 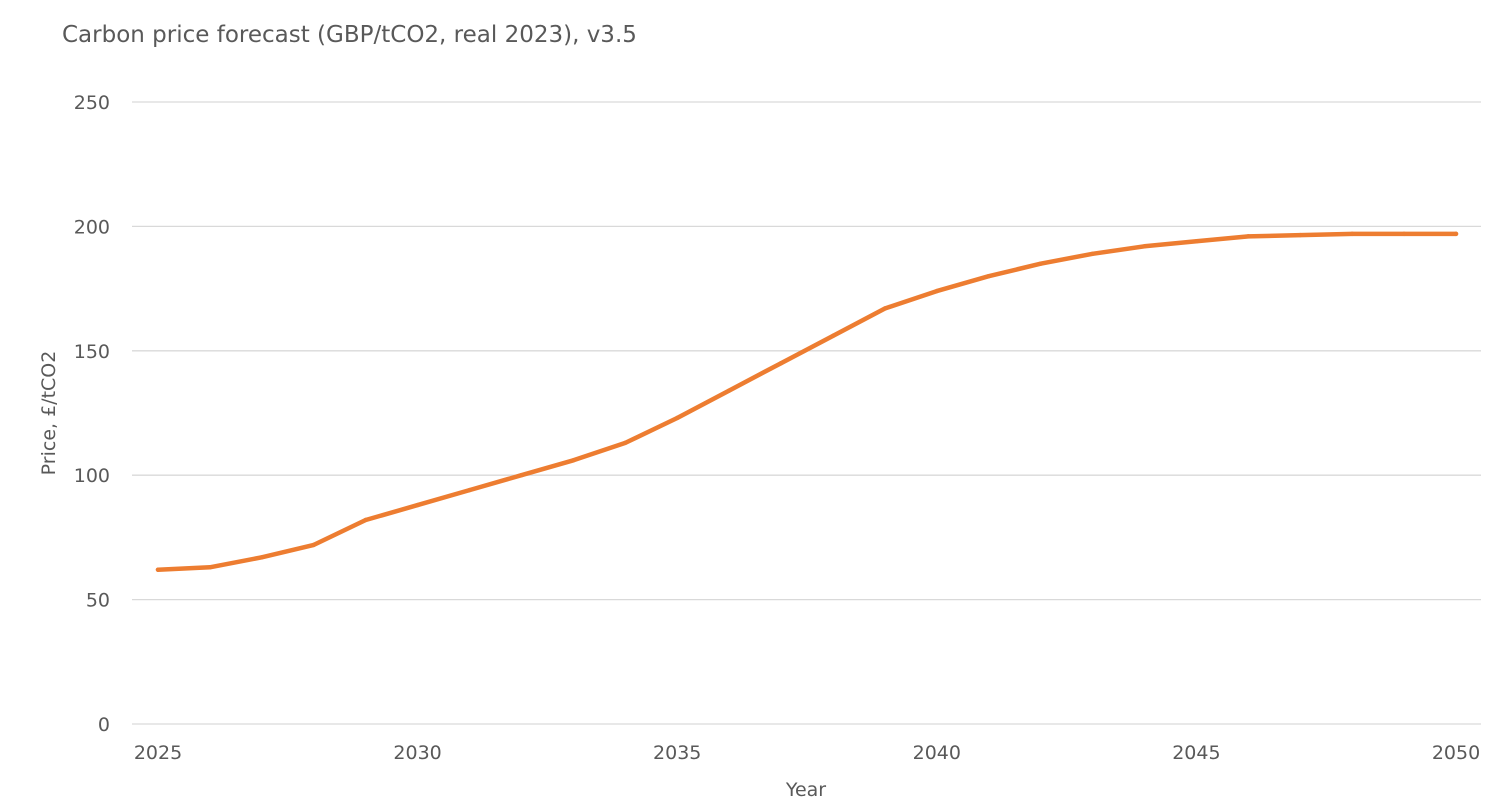 What do you see at coordinates (1456, 753) in the screenshot?
I see `x-tick-label: 2050` at bounding box center [1456, 753].